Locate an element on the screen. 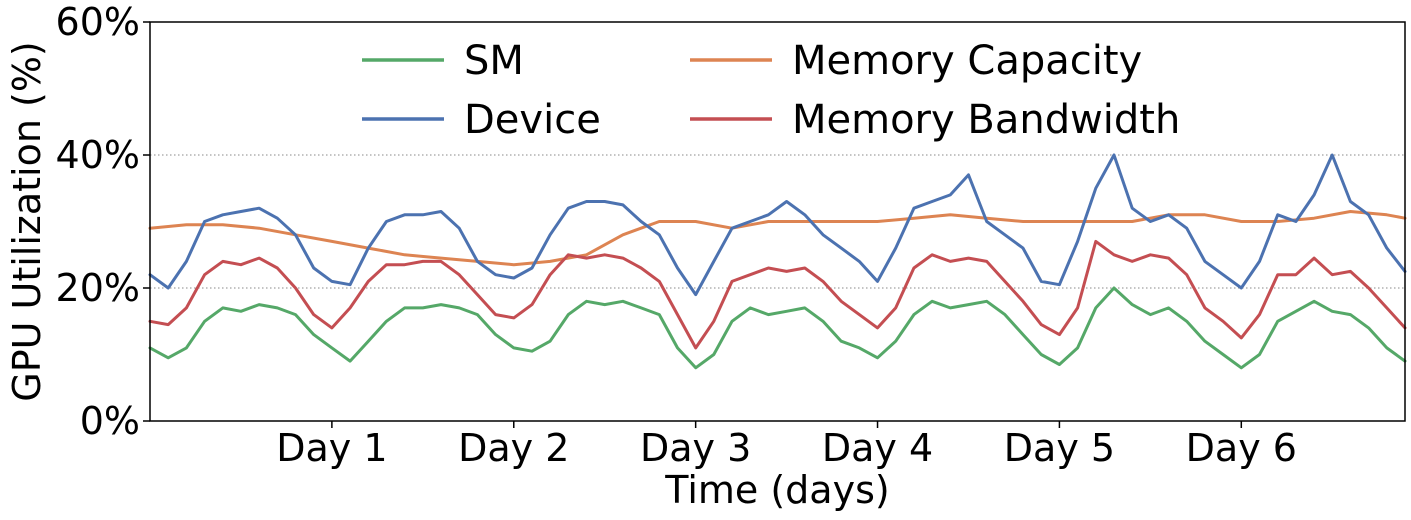 The height and width of the screenshot is (520, 1411). x-tick-label: Day 6 is located at coordinates (1241, 448).